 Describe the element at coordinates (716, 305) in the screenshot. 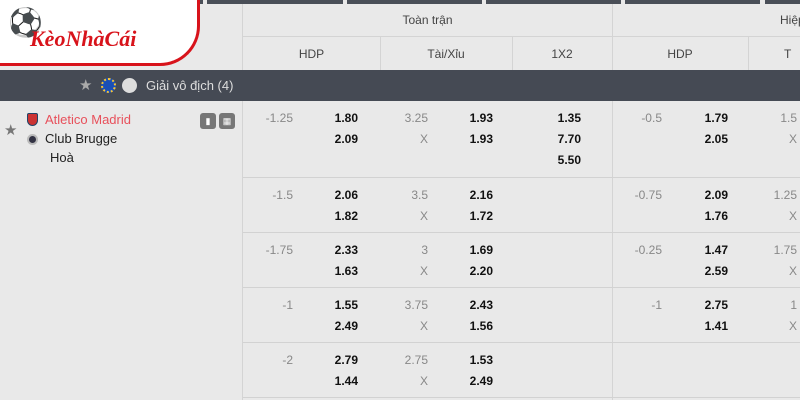

I see `half-home-odds: 2.75` at that location.